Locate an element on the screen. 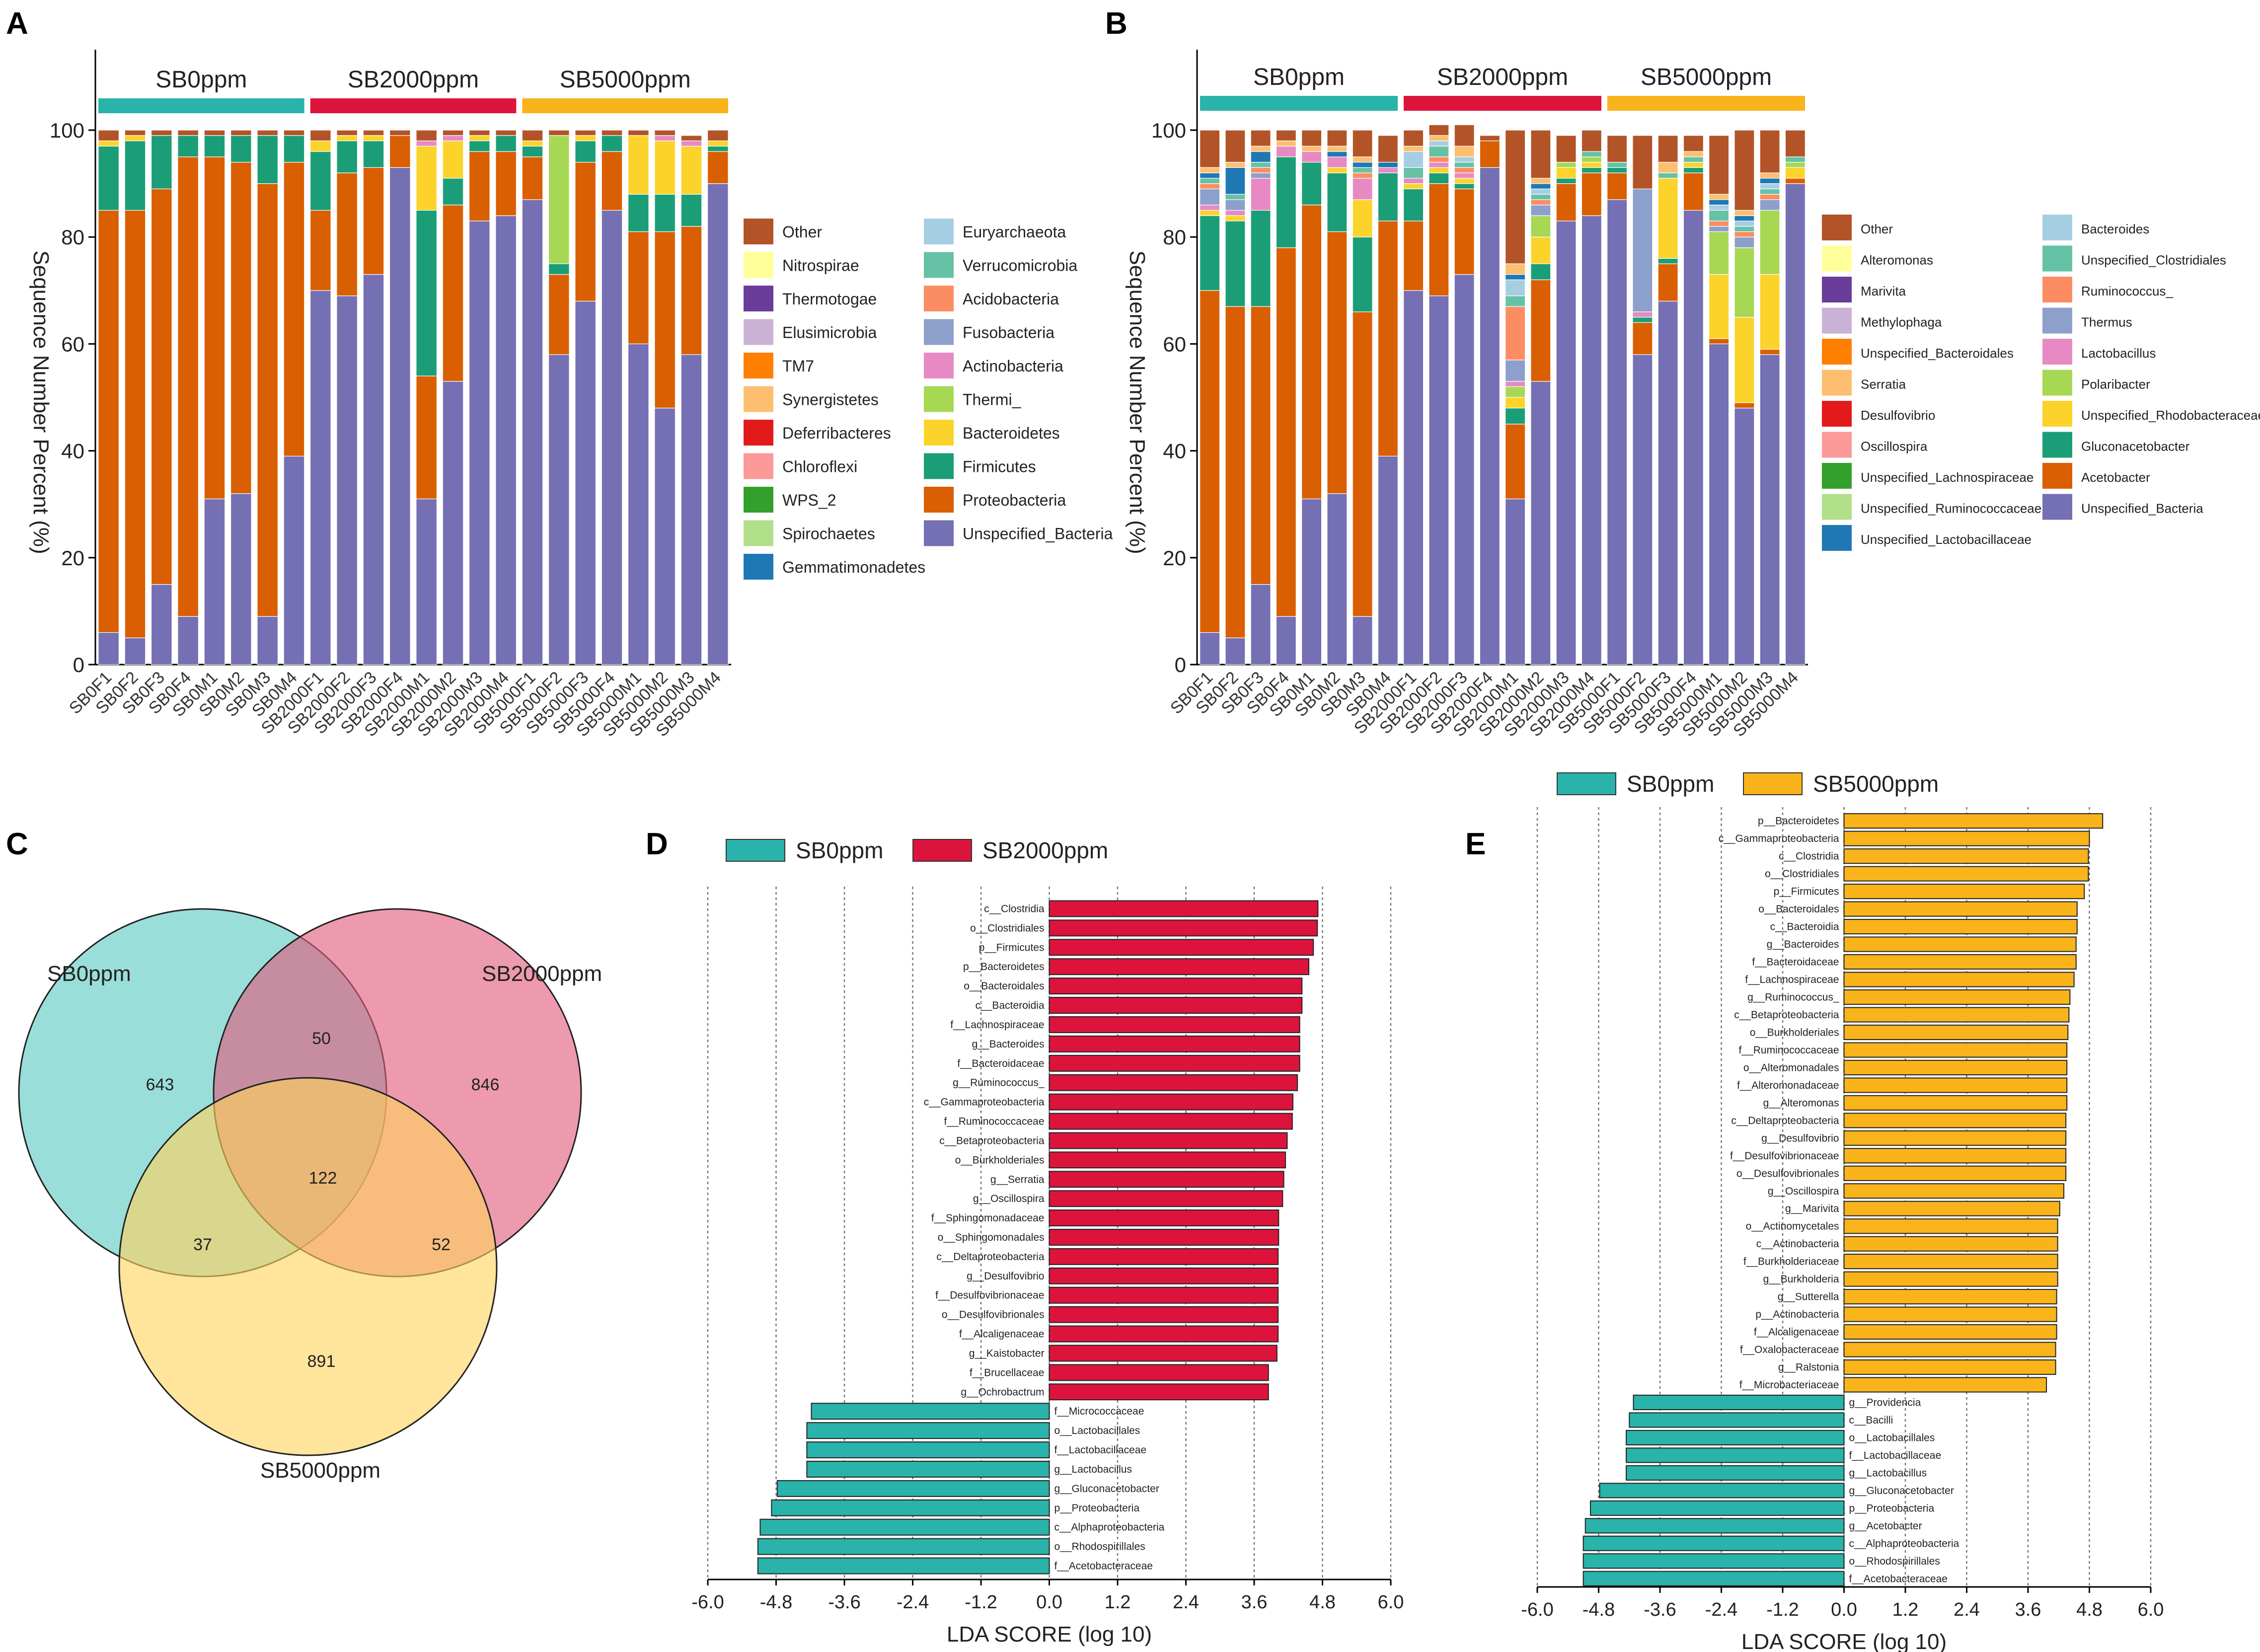 Image resolution: width=2260 pixels, height=1652 pixels. lda-bar-label: o__Rhodospirillales is located at coordinates (1100, 1547).